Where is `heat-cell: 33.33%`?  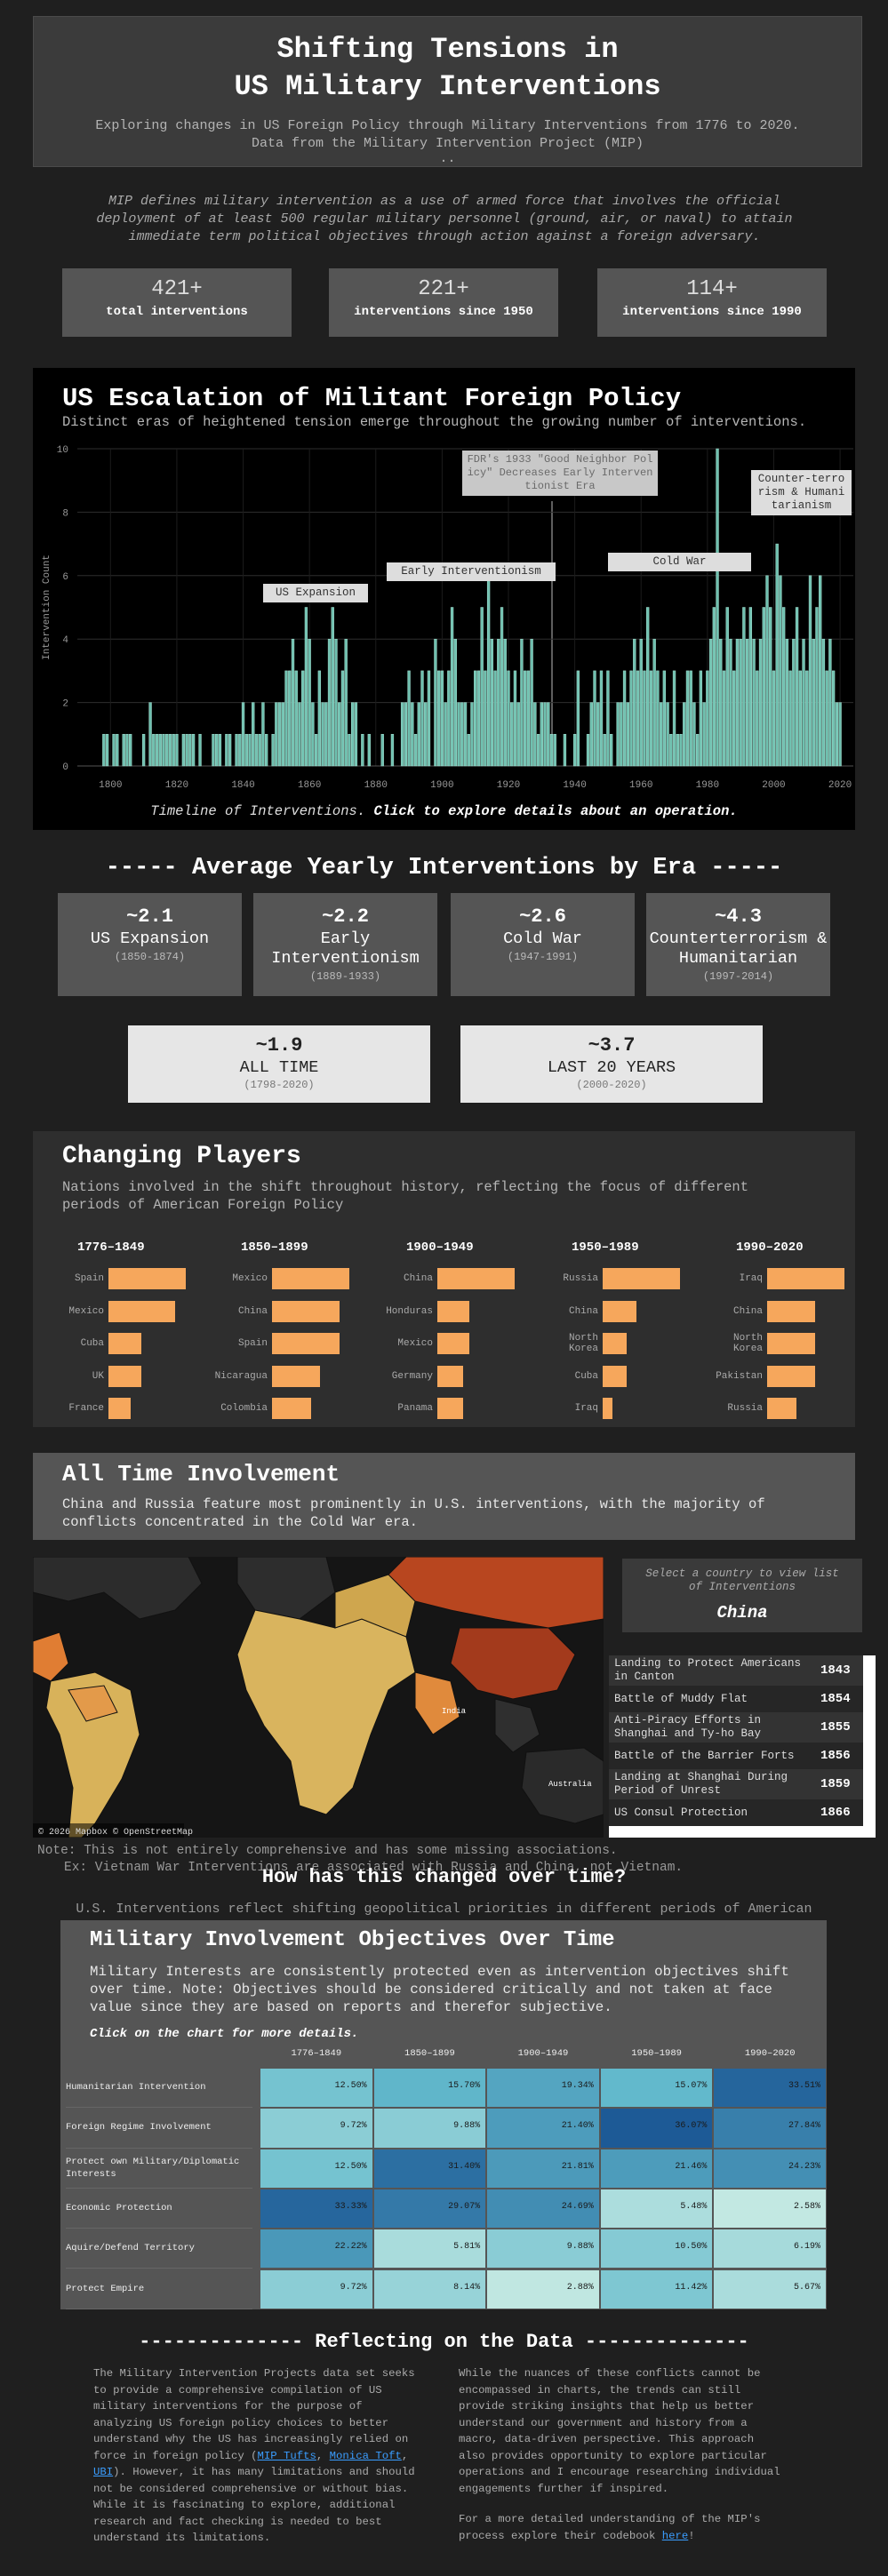
heat-cell: 33.33% is located at coordinates (316, 2208).